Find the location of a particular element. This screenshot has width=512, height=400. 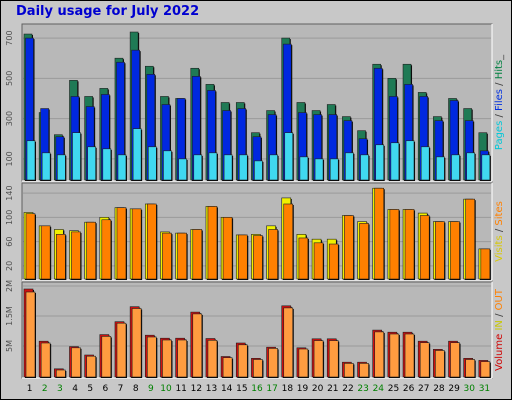

x-tick-label: 5 is located at coordinates (90, 389).